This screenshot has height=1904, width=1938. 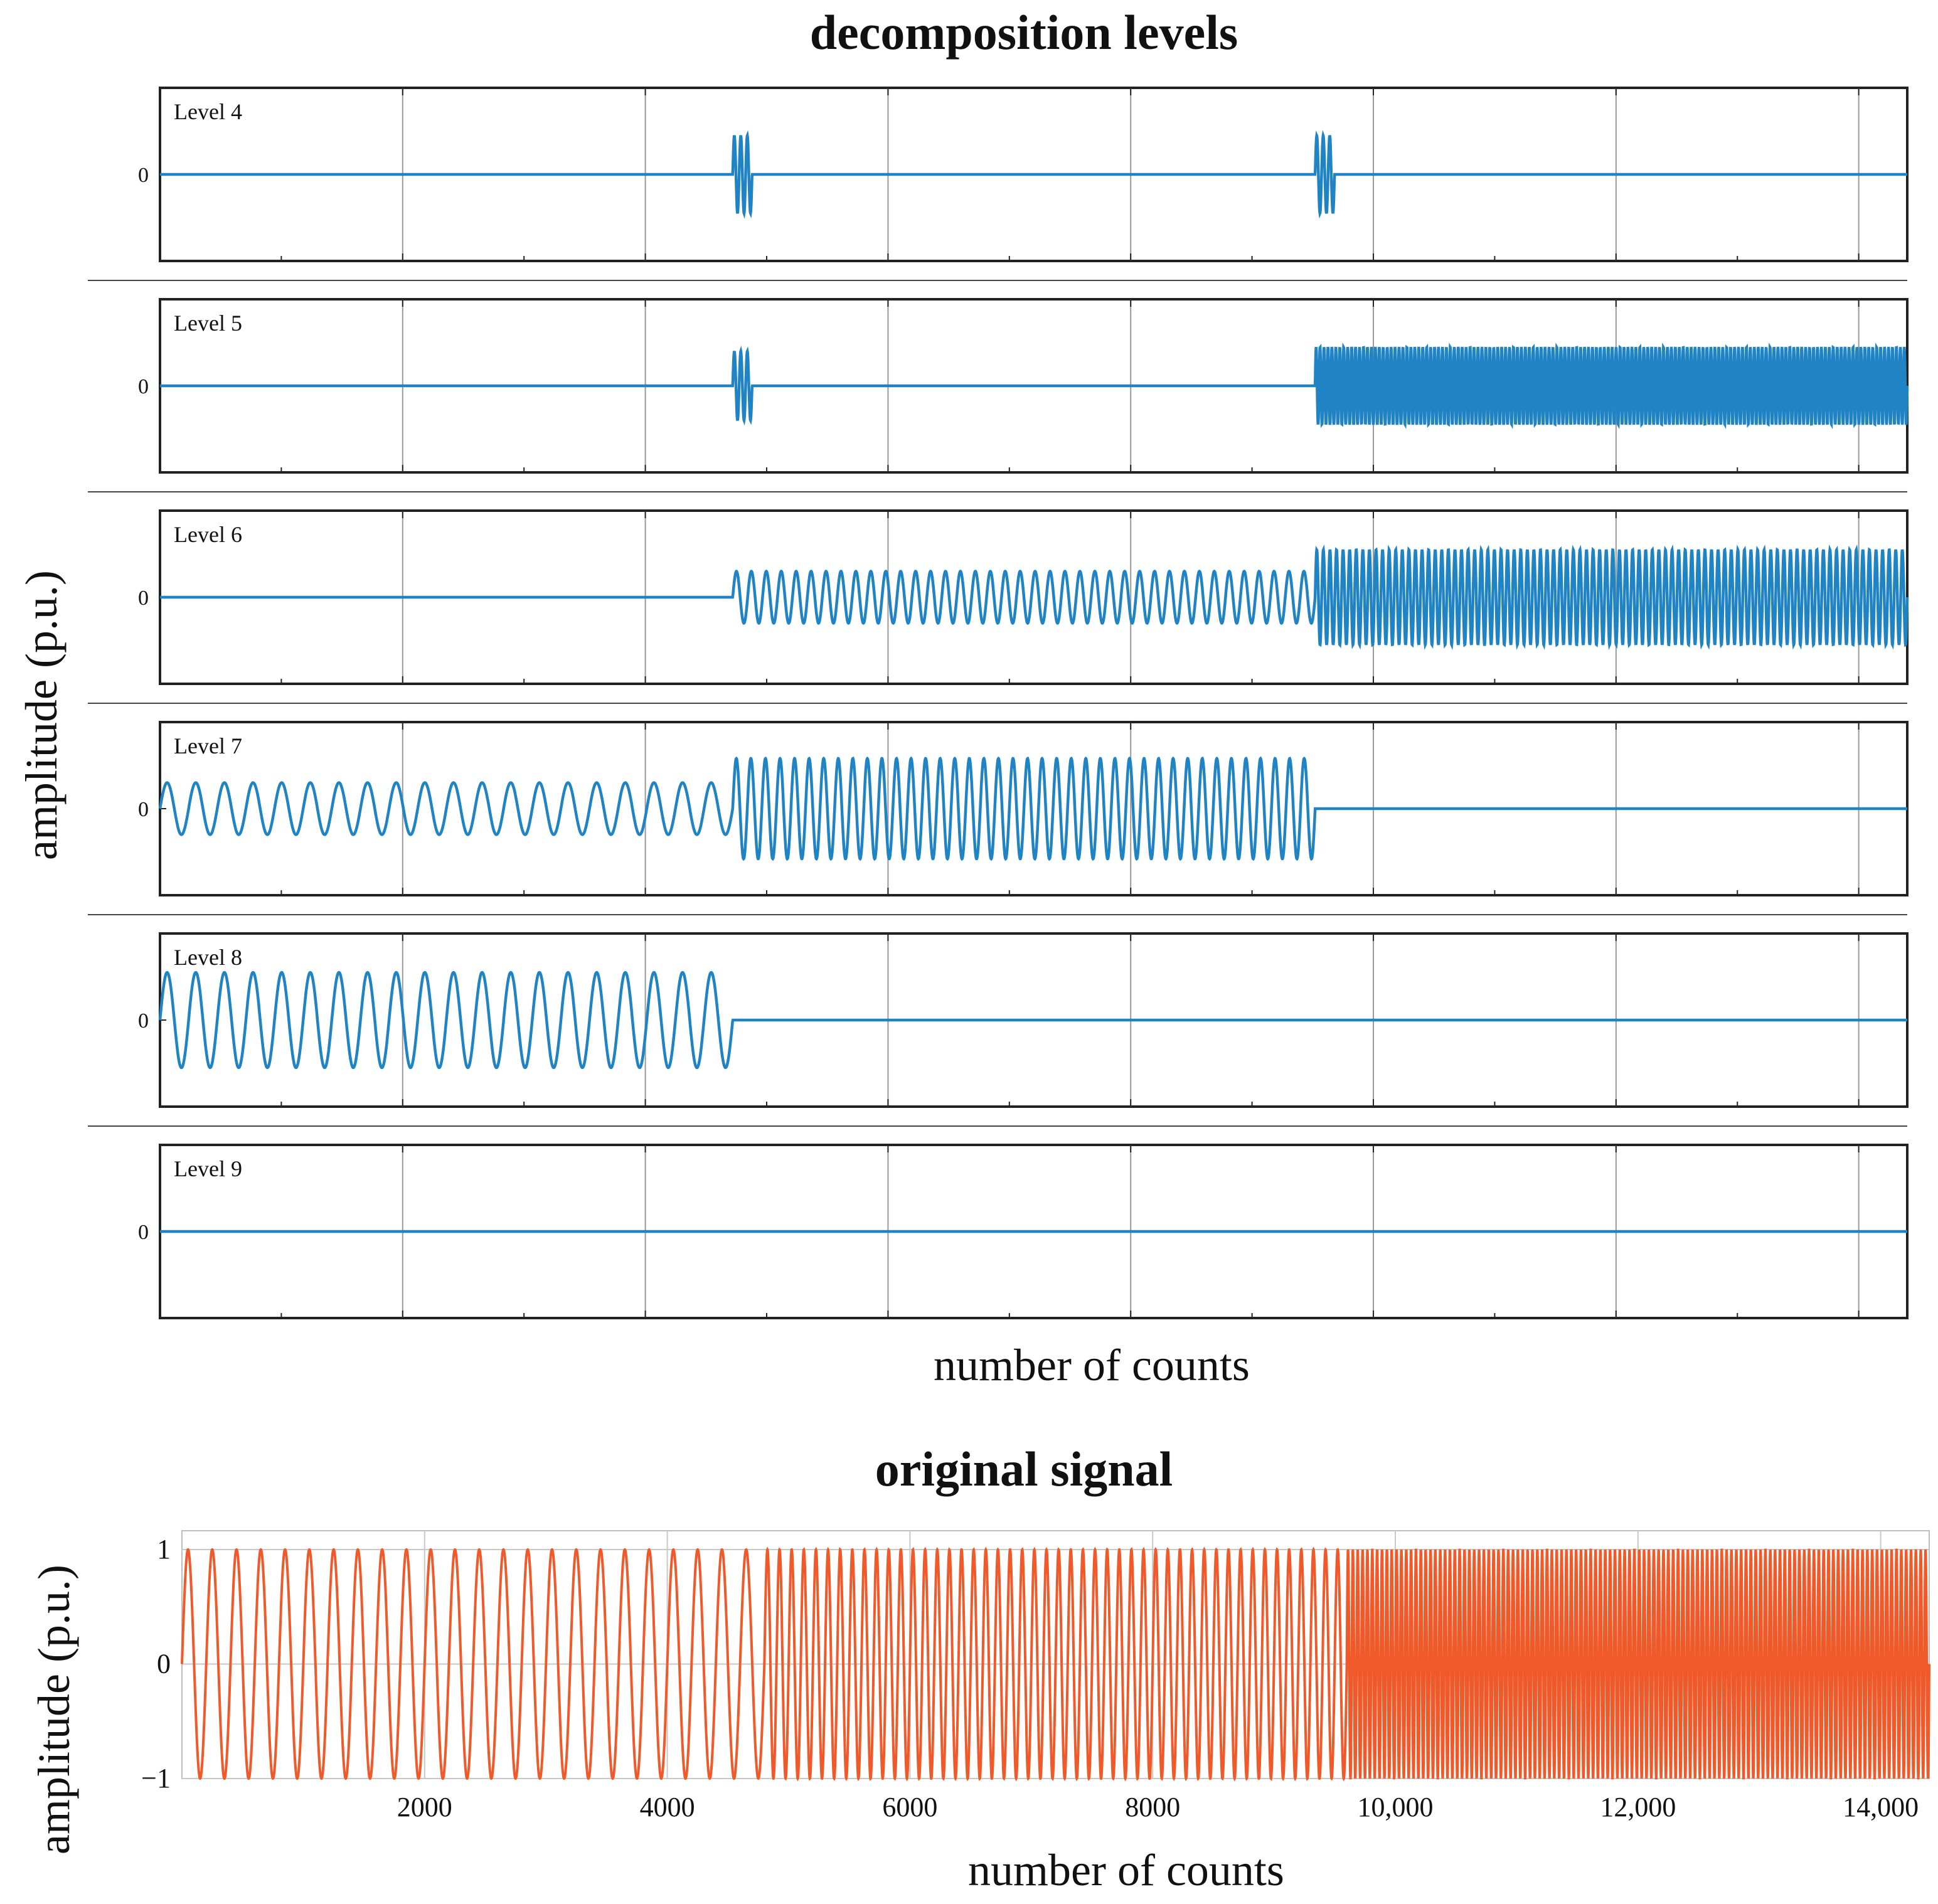 I want to click on original-xtick-label: 2000, so click(x=424, y=1807).